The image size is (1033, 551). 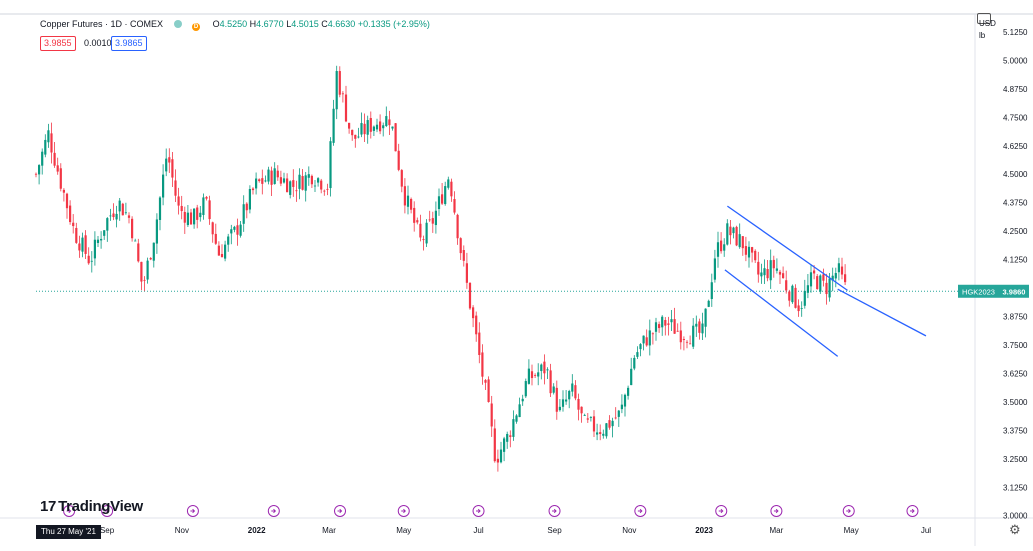 I want to click on symbol-title: Copper Futures · 1D · COMEX, so click(x=102, y=24).